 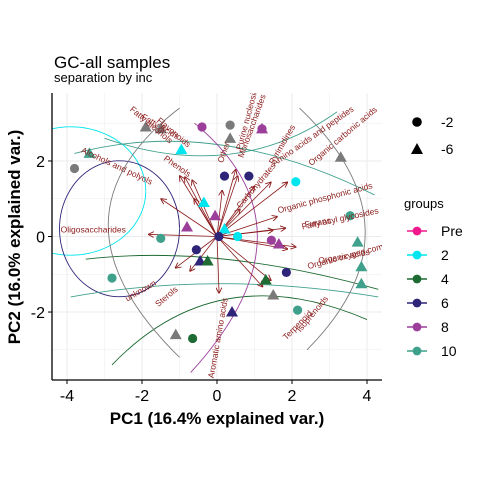 I want to click on legend-group-label: 2, so click(x=445, y=255).